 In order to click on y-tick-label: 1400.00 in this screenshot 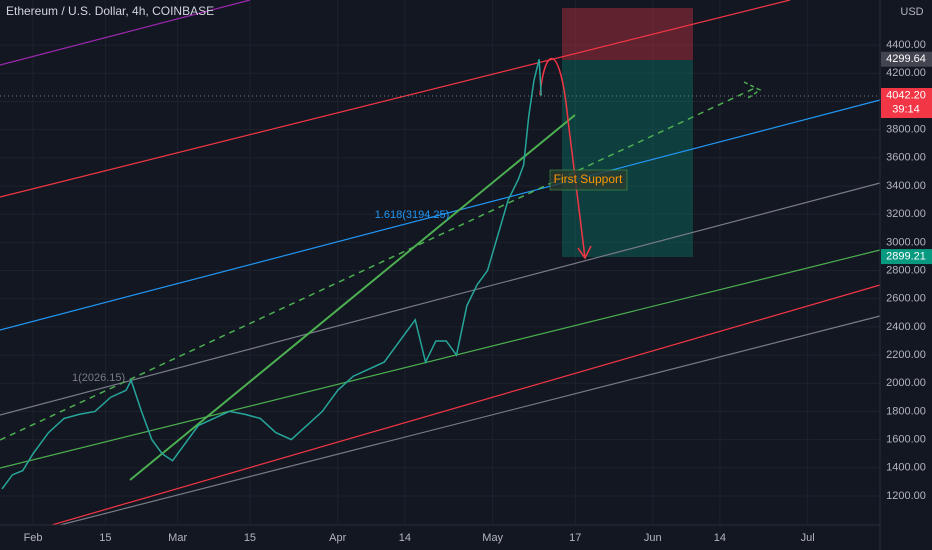, I will do `click(906, 468)`.